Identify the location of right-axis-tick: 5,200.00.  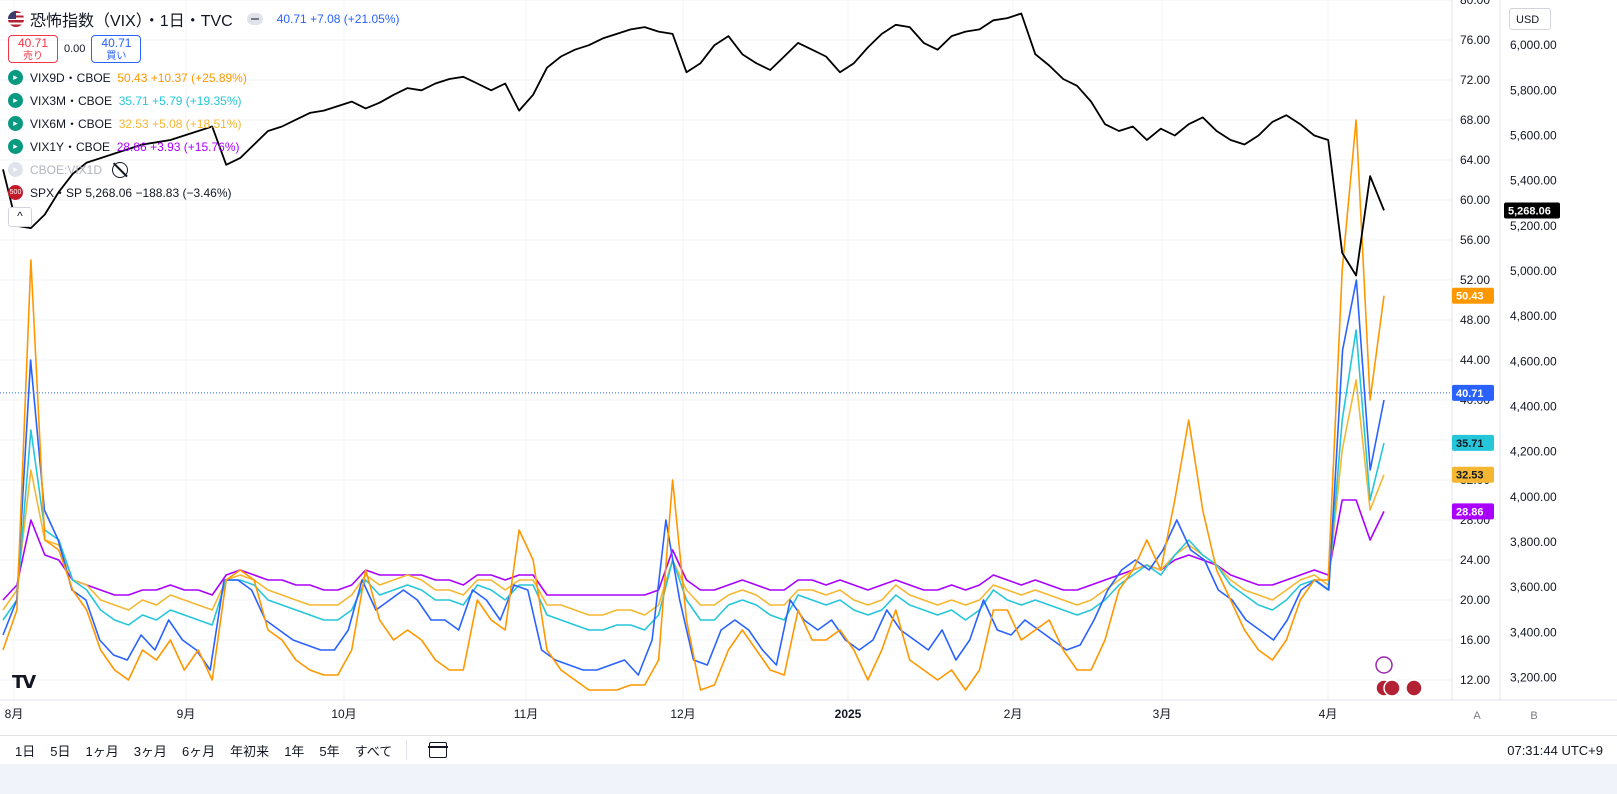
(1533, 226).